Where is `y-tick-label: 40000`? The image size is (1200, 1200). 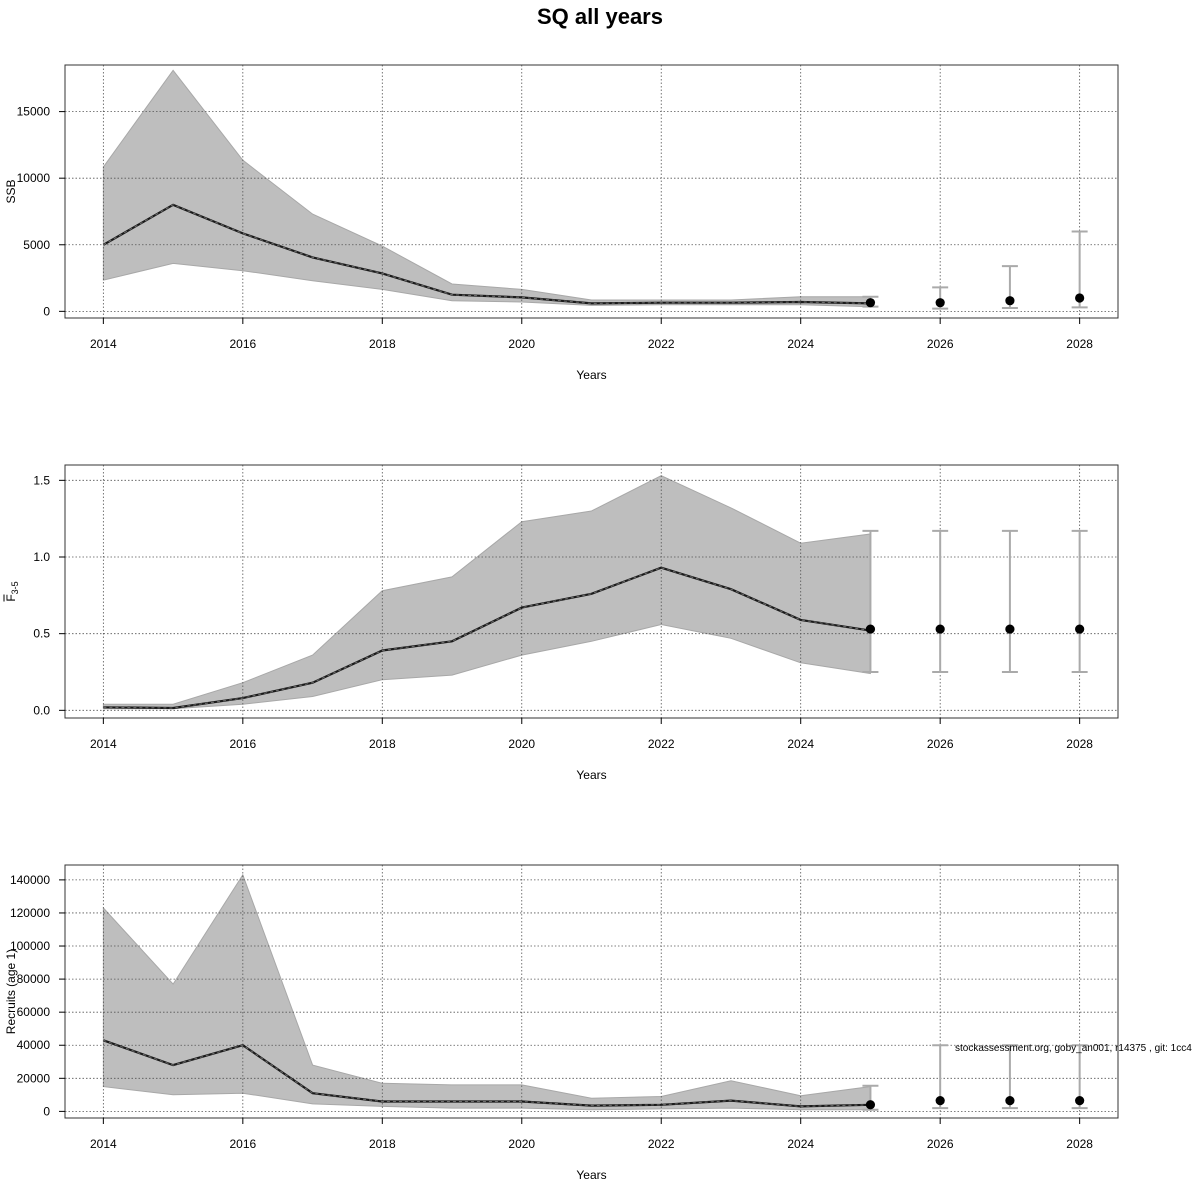 y-tick-label: 40000 is located at coordinates (34, 1045).